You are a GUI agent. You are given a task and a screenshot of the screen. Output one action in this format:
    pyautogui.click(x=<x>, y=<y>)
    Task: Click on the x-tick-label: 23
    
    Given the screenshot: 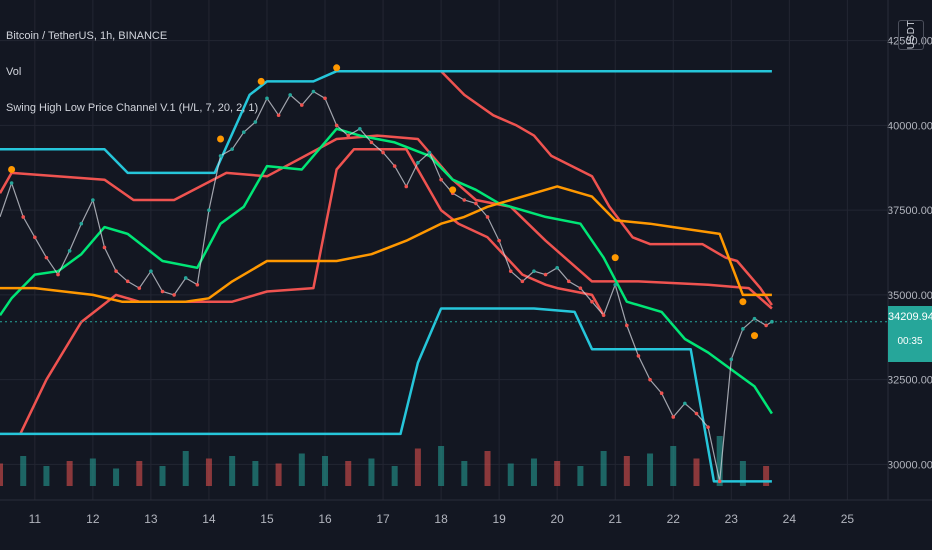 What is the action you would take?
    pyautogui.click(x=732, y=519)
    